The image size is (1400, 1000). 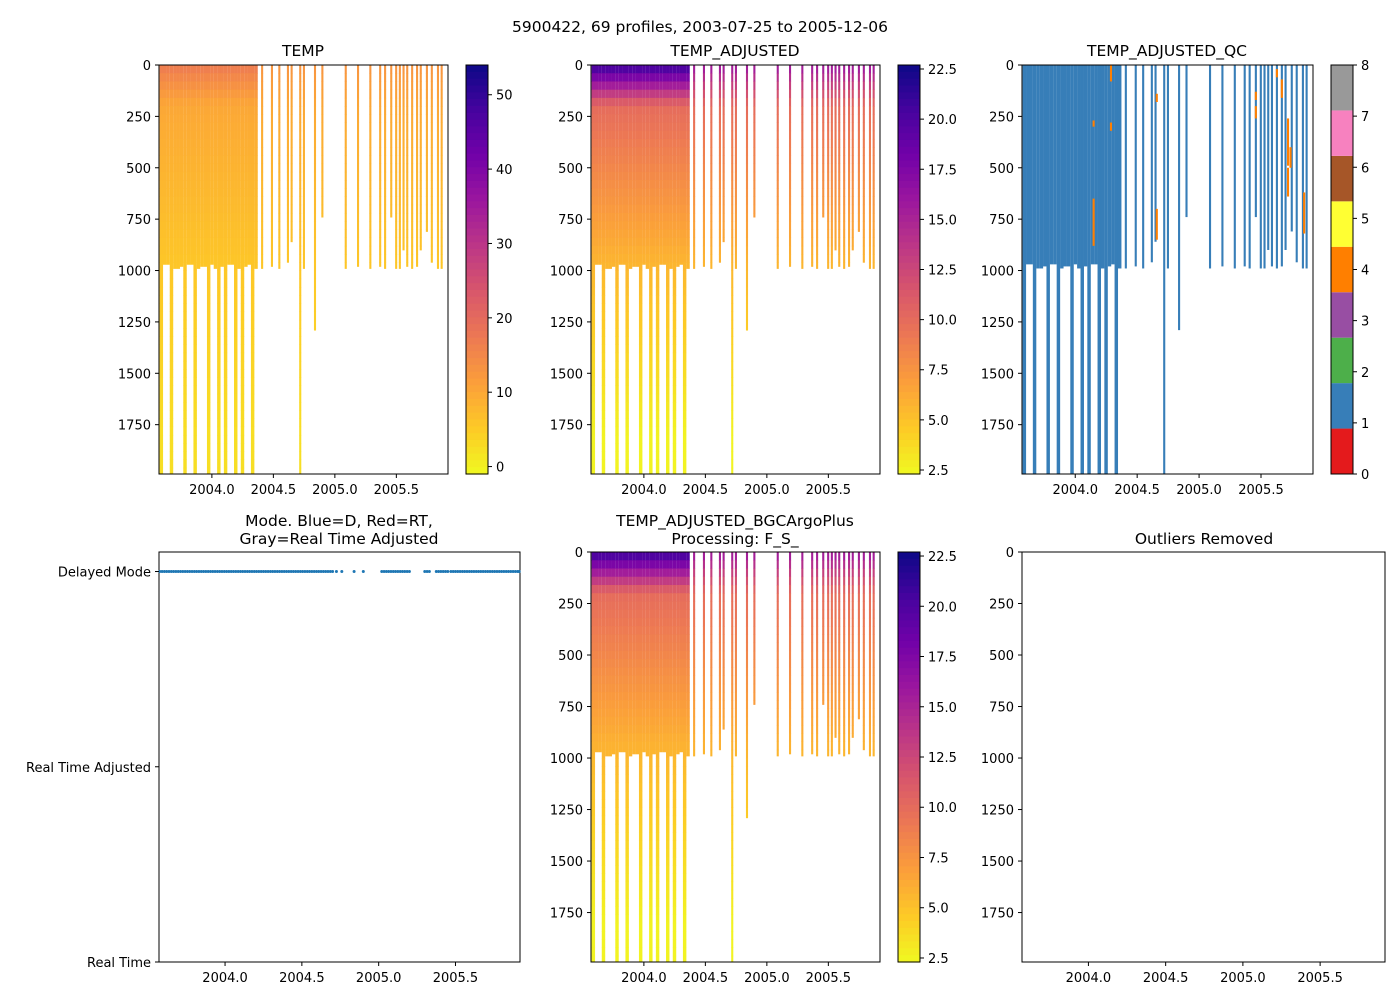 I want to click on mode-point-delayed, so click(x=303, y=572).